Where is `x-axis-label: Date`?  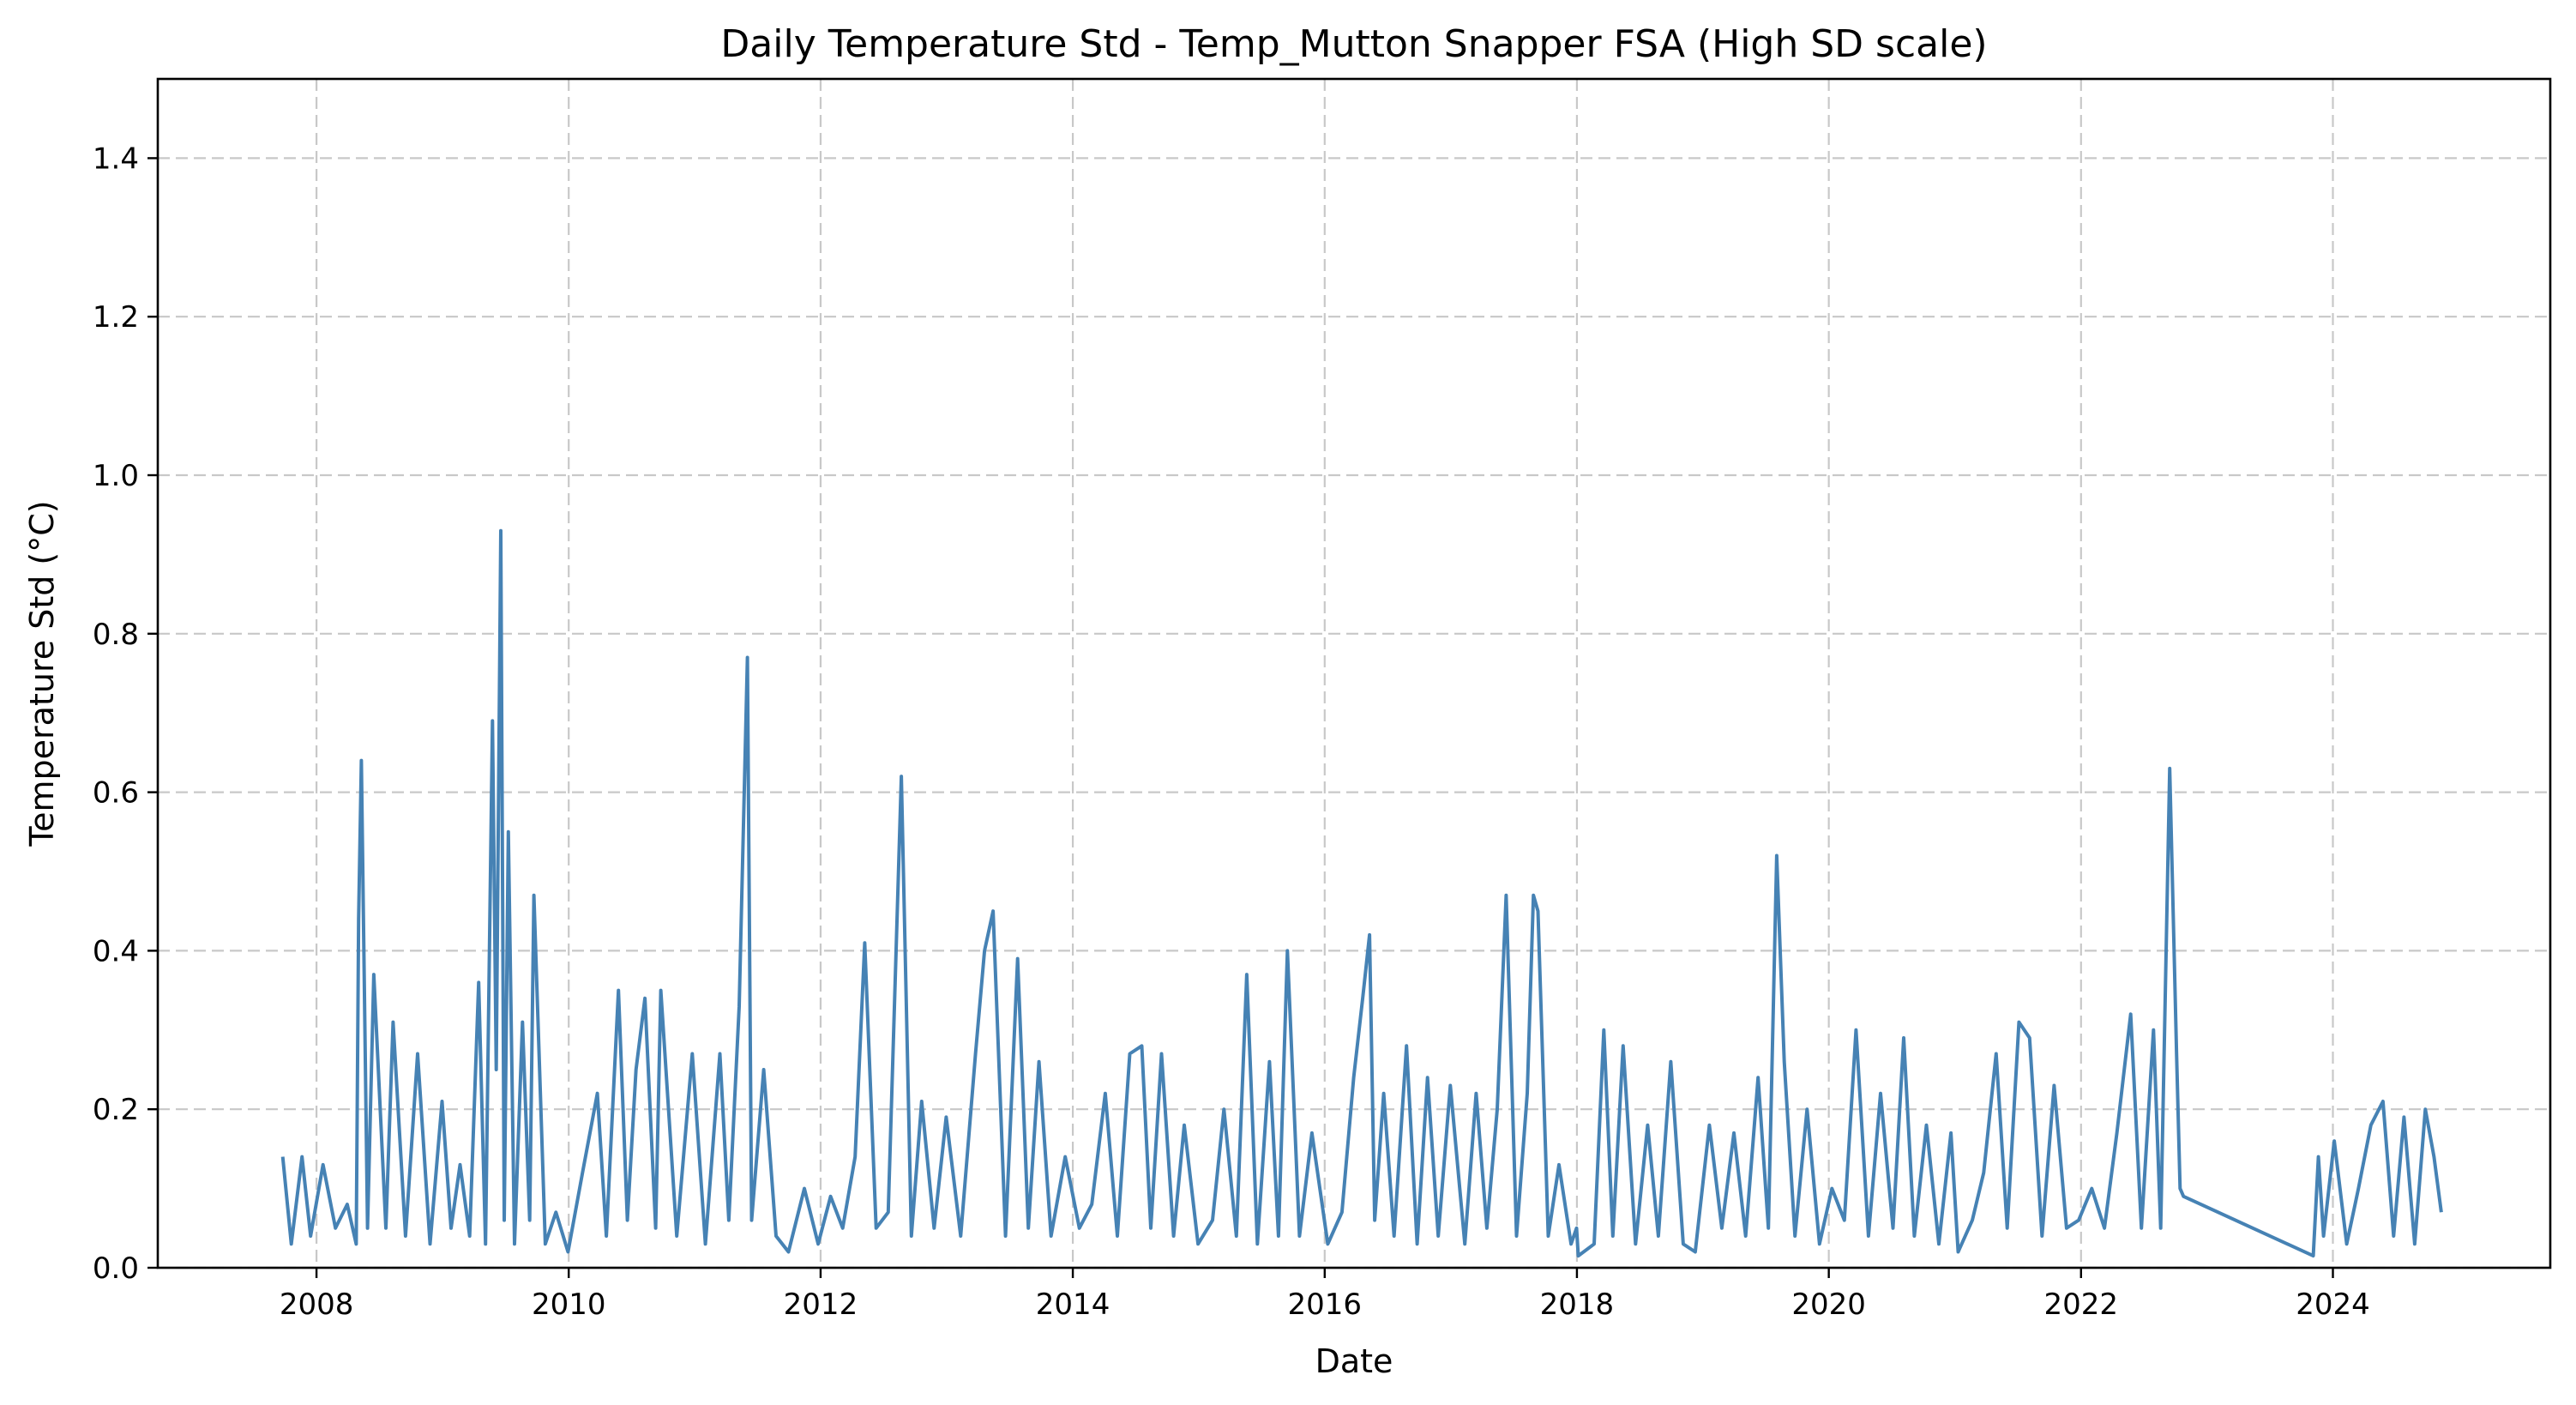
x-axis-label: Date is located at coordinates (1354, 1361).